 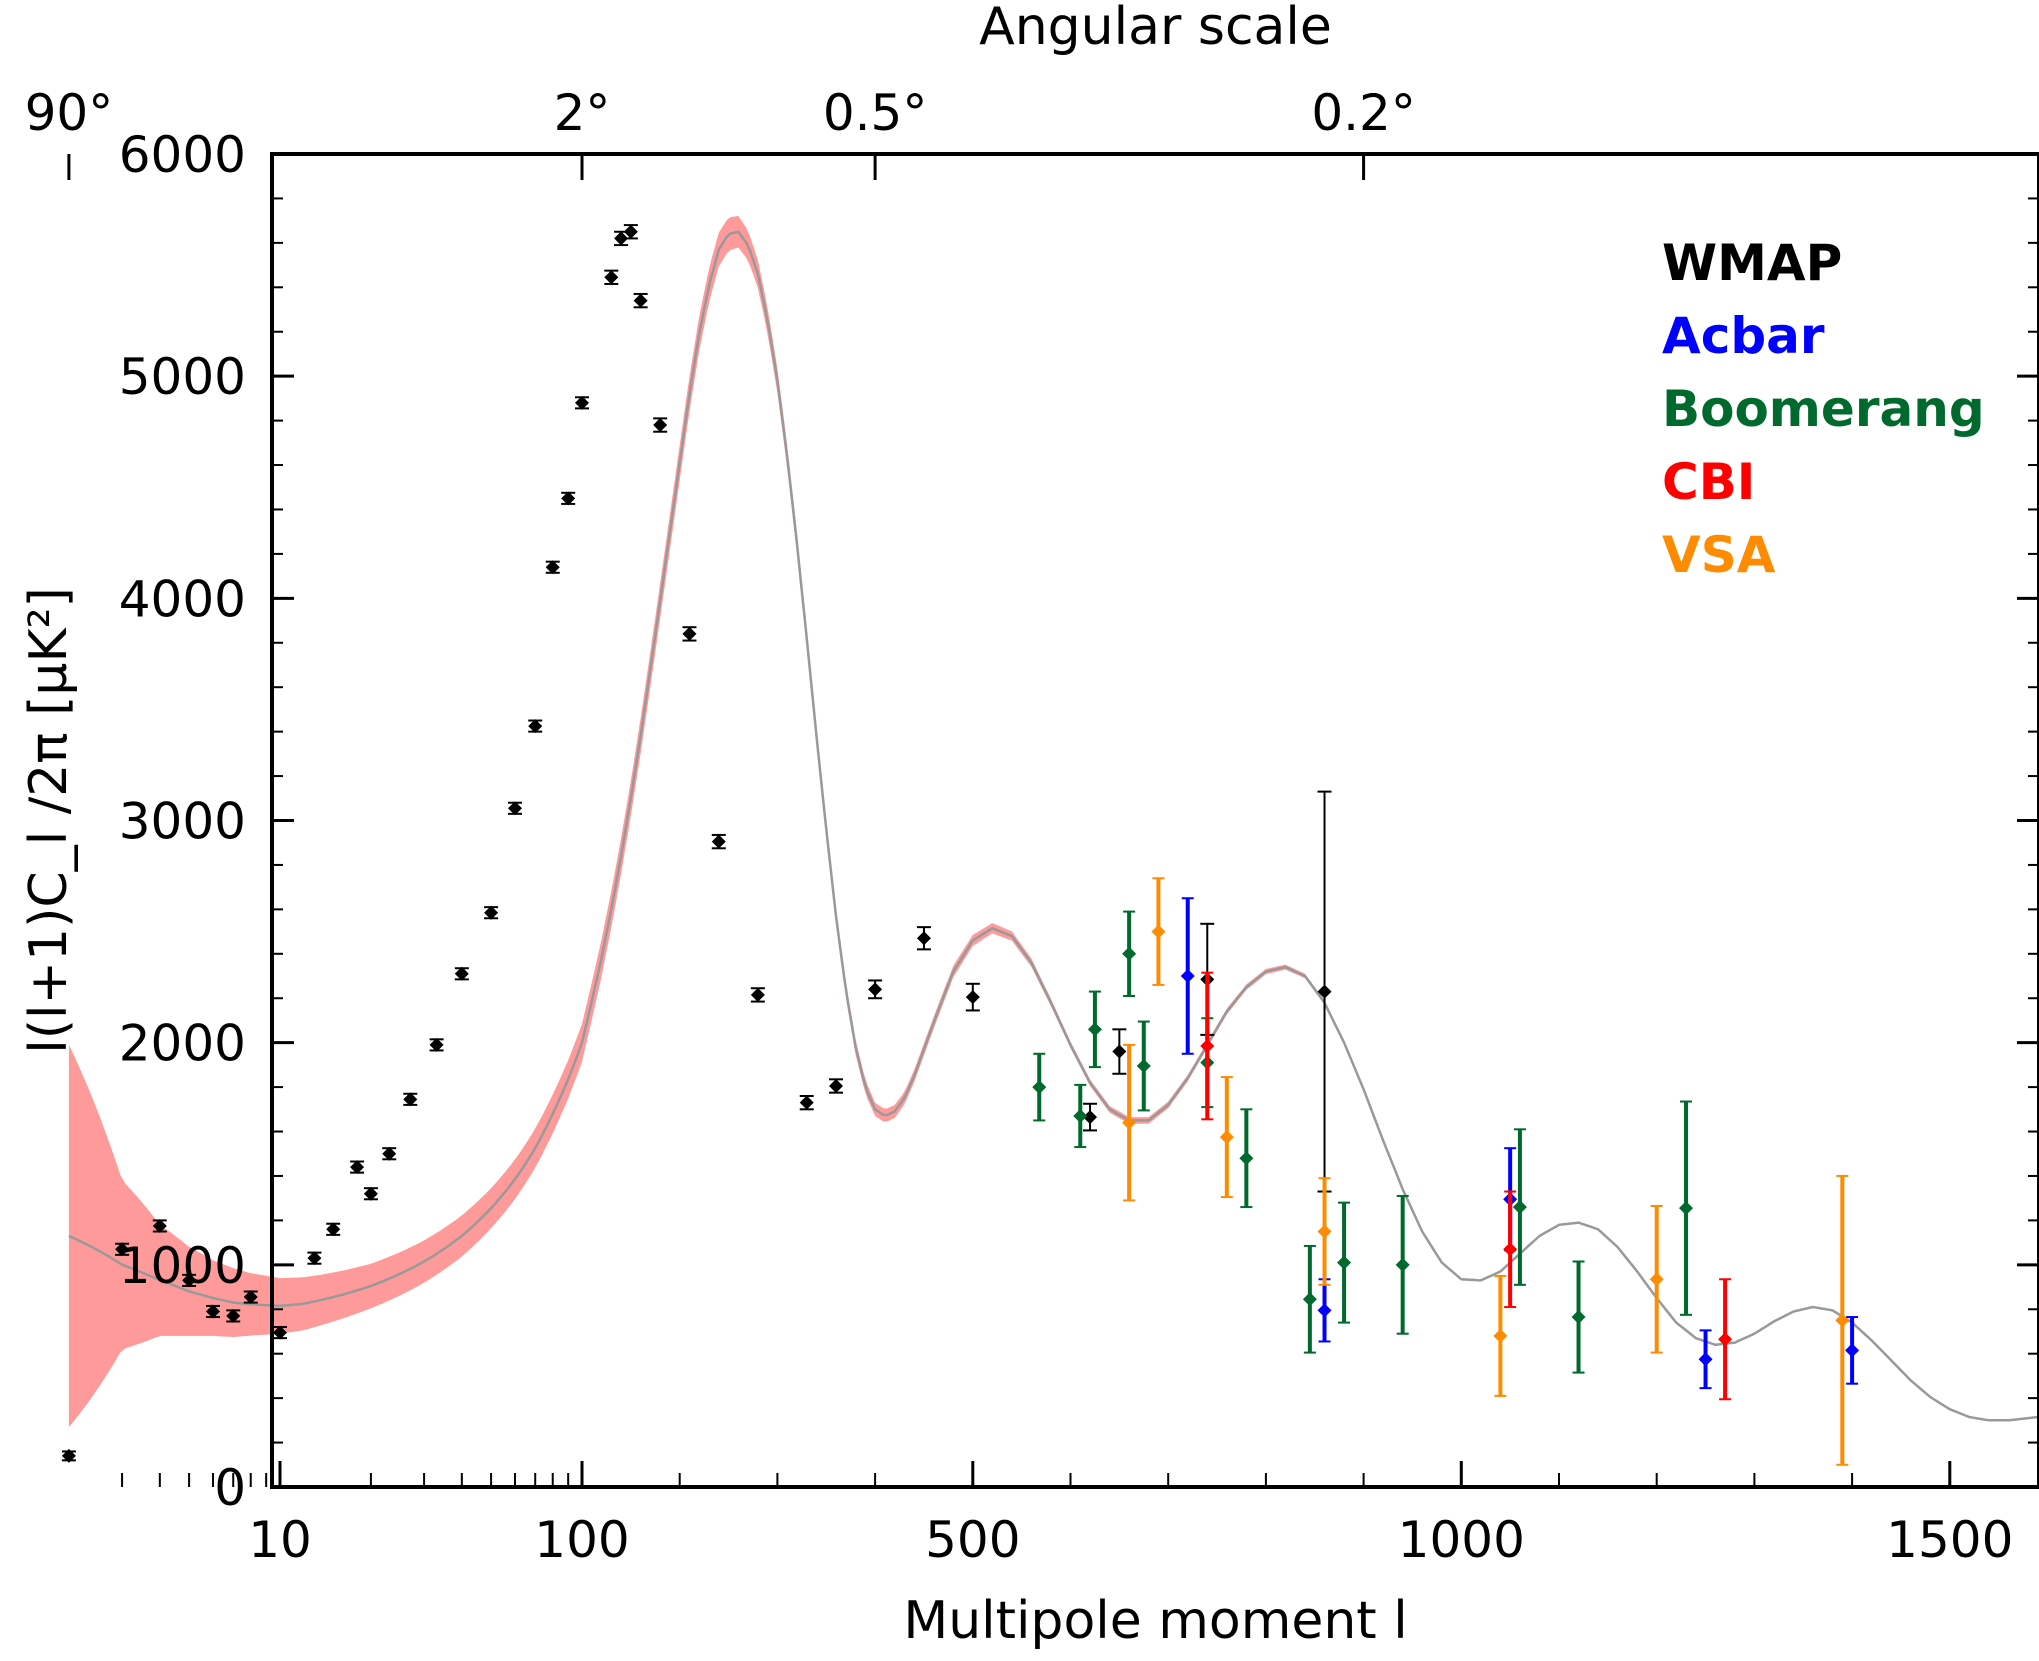 I want to click on series-vsa, so click(x=1486, y=1171).